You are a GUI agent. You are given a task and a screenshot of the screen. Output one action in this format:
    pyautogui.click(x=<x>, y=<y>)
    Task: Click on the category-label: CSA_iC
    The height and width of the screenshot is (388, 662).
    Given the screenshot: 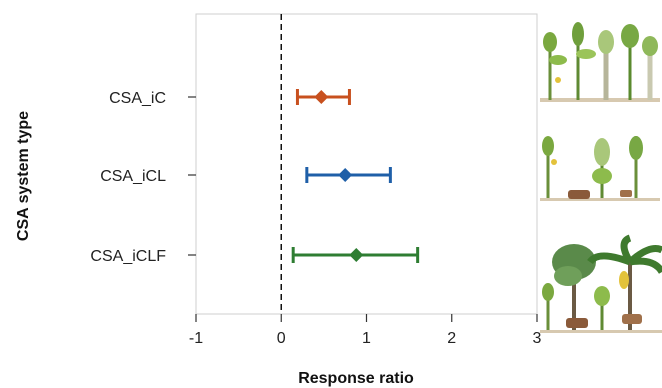 What is the action you would take?
    pyautogui.click(x=137, y=98)
    